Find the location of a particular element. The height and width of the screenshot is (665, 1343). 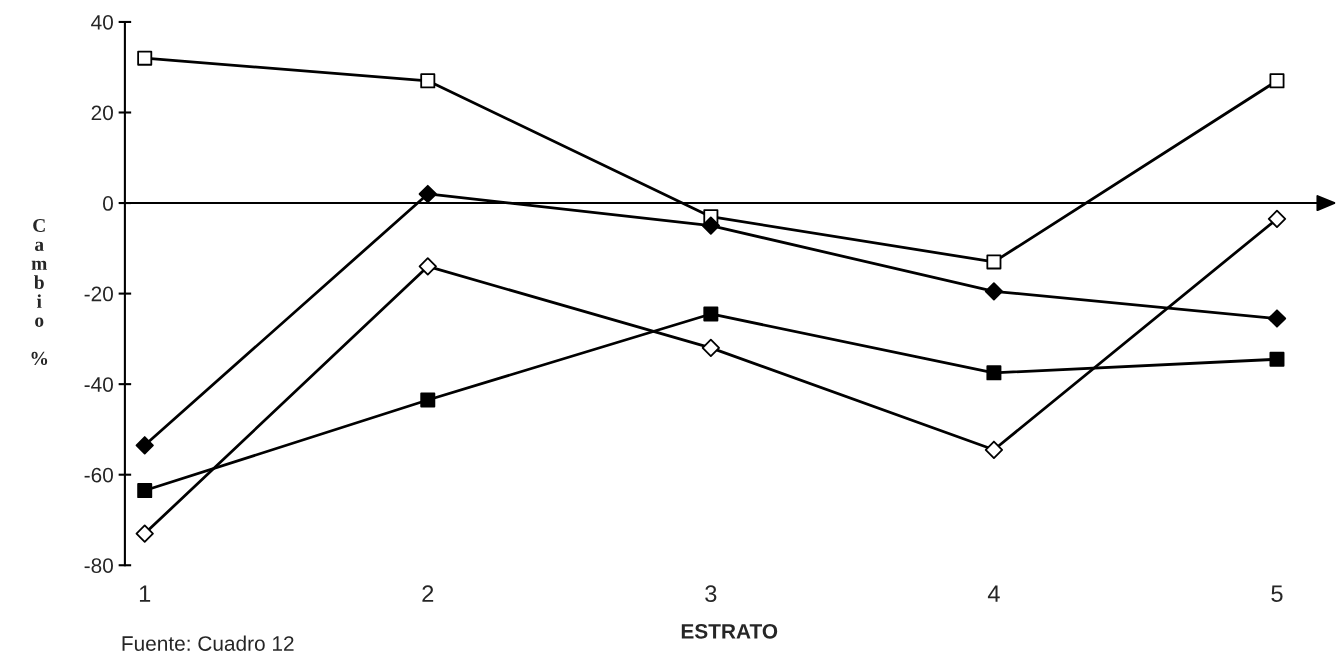

text: Cambio % is located at coordinates (39, 291).